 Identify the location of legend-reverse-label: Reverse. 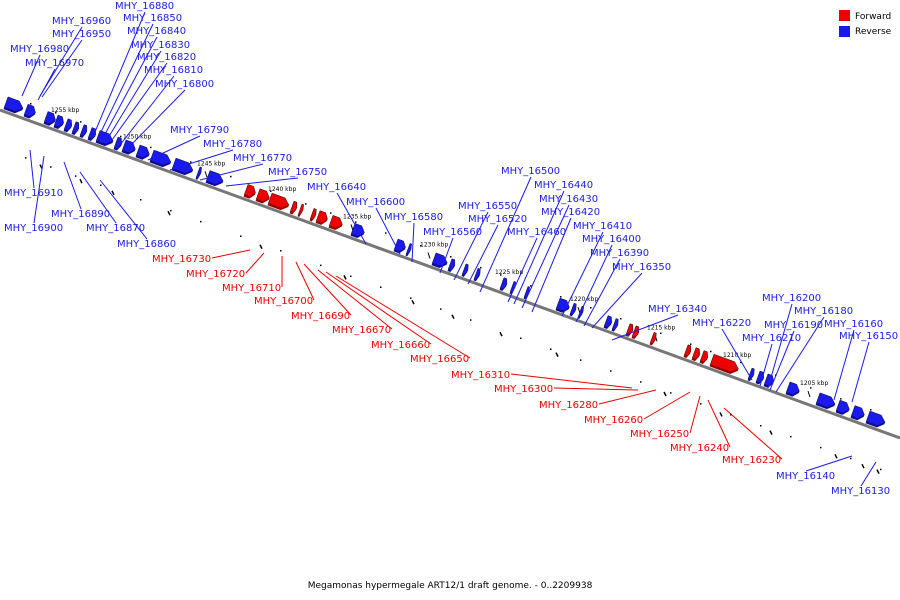
(873, 32).